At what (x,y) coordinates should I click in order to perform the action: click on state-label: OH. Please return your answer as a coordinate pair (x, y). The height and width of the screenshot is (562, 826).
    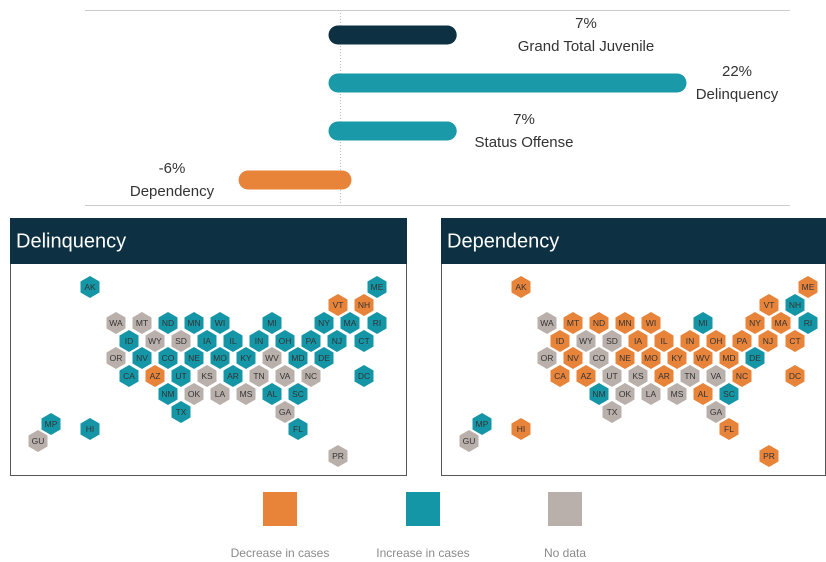
    Looking at the image, I should click on (285, 341).